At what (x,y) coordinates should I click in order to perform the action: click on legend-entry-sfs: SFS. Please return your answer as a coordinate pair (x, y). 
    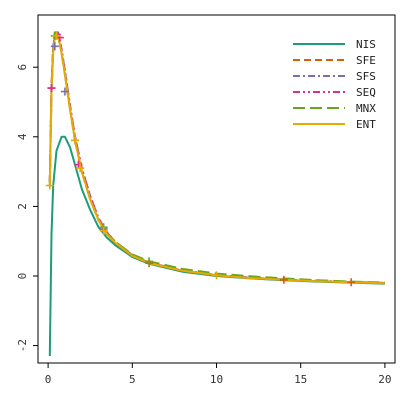
    Looking at the image, I should click on (334, 76).